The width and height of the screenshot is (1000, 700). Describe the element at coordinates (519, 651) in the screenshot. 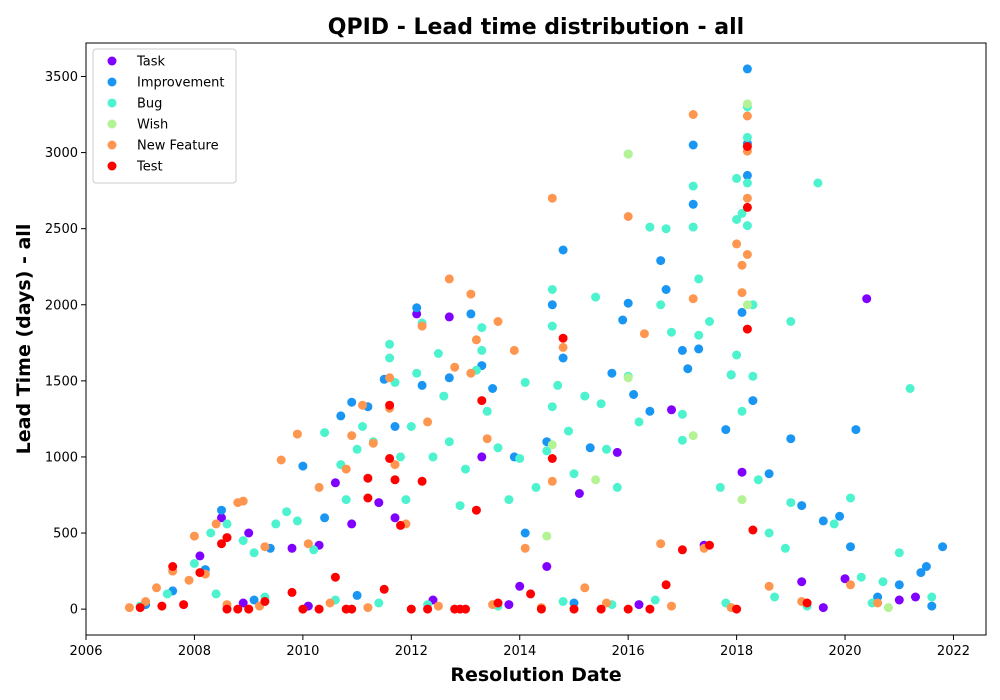

I see `x-tick-label: 2014` at that location.